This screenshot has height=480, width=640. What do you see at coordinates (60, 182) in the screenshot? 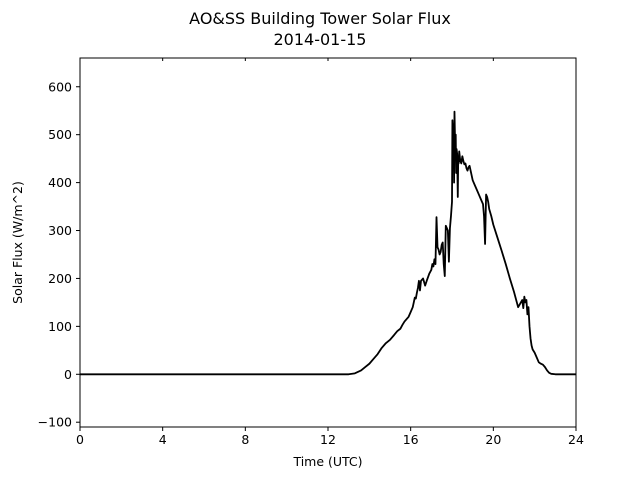
I see `y-tick-label: 400` at bounding box center [60, 182].